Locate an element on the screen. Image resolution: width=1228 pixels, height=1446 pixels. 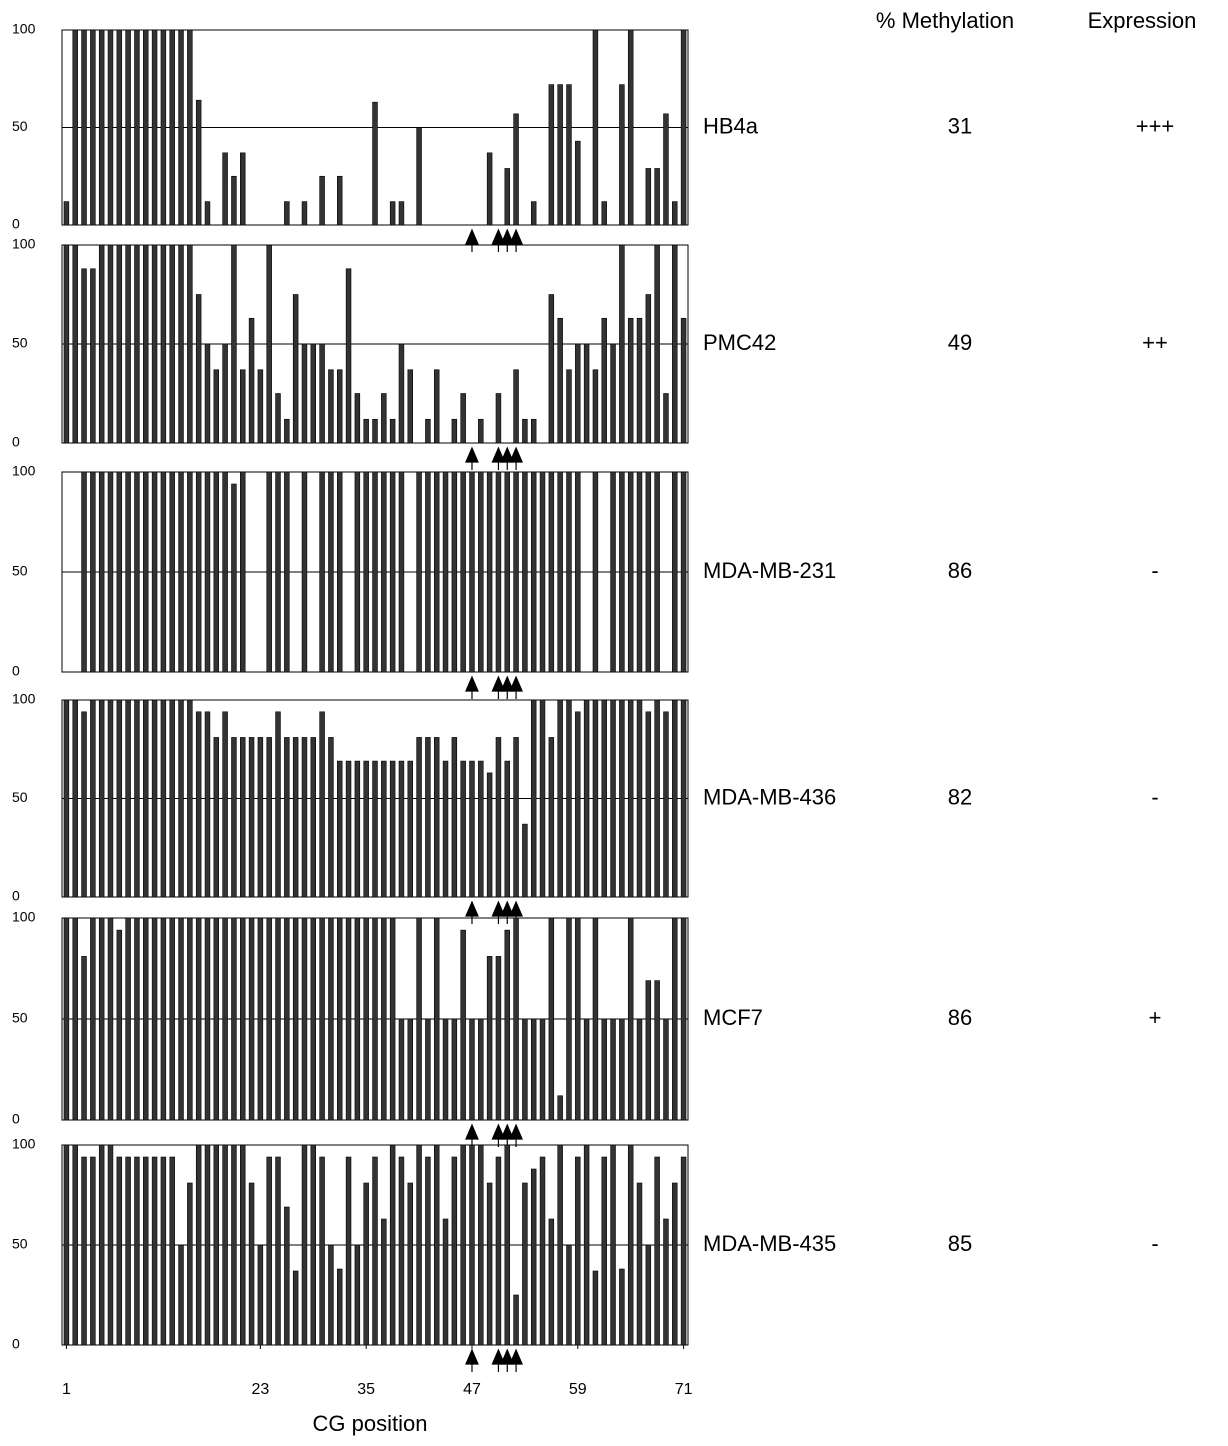
y-tick-label: 50 is located at coordinates (20, 343).